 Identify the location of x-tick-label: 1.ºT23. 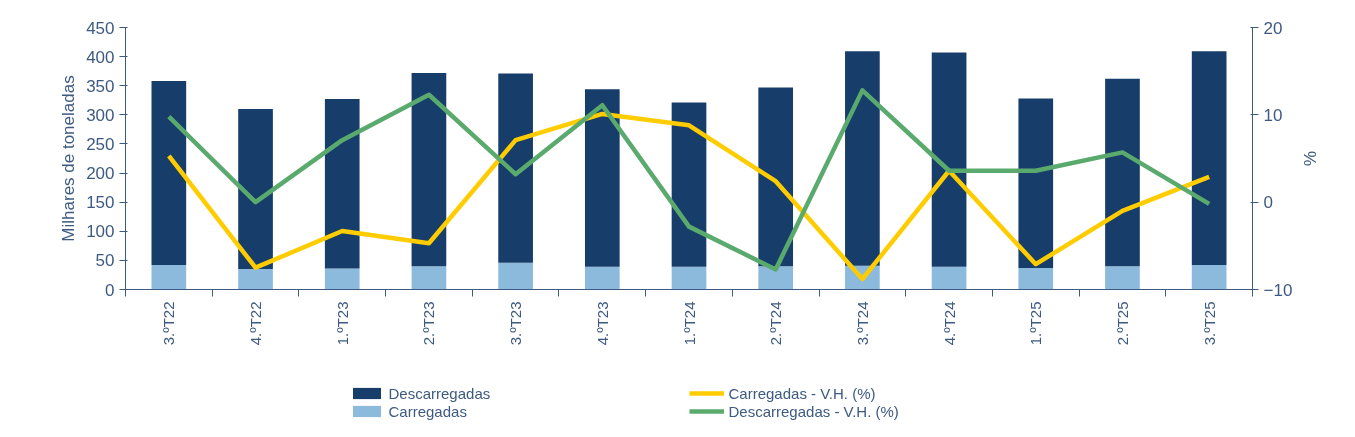
(342, 323).